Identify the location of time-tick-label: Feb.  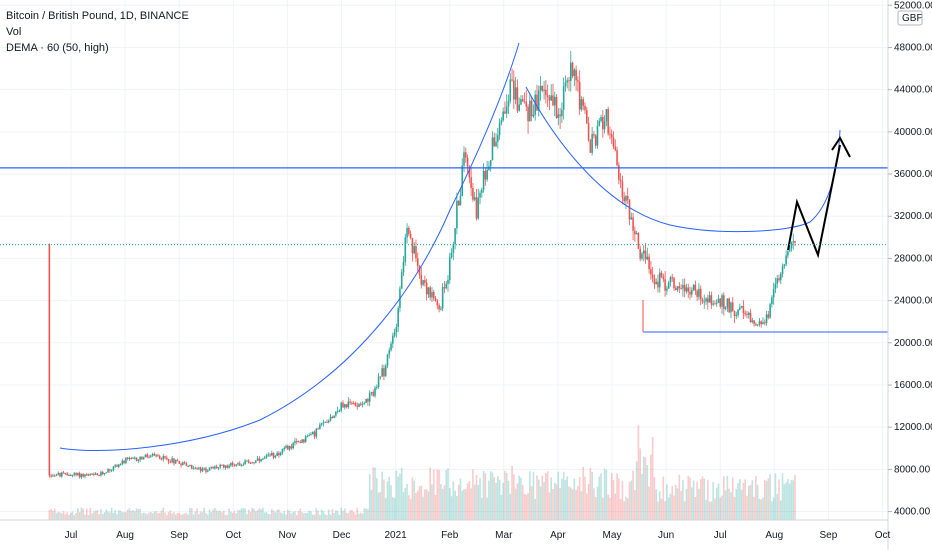
(450, 535).